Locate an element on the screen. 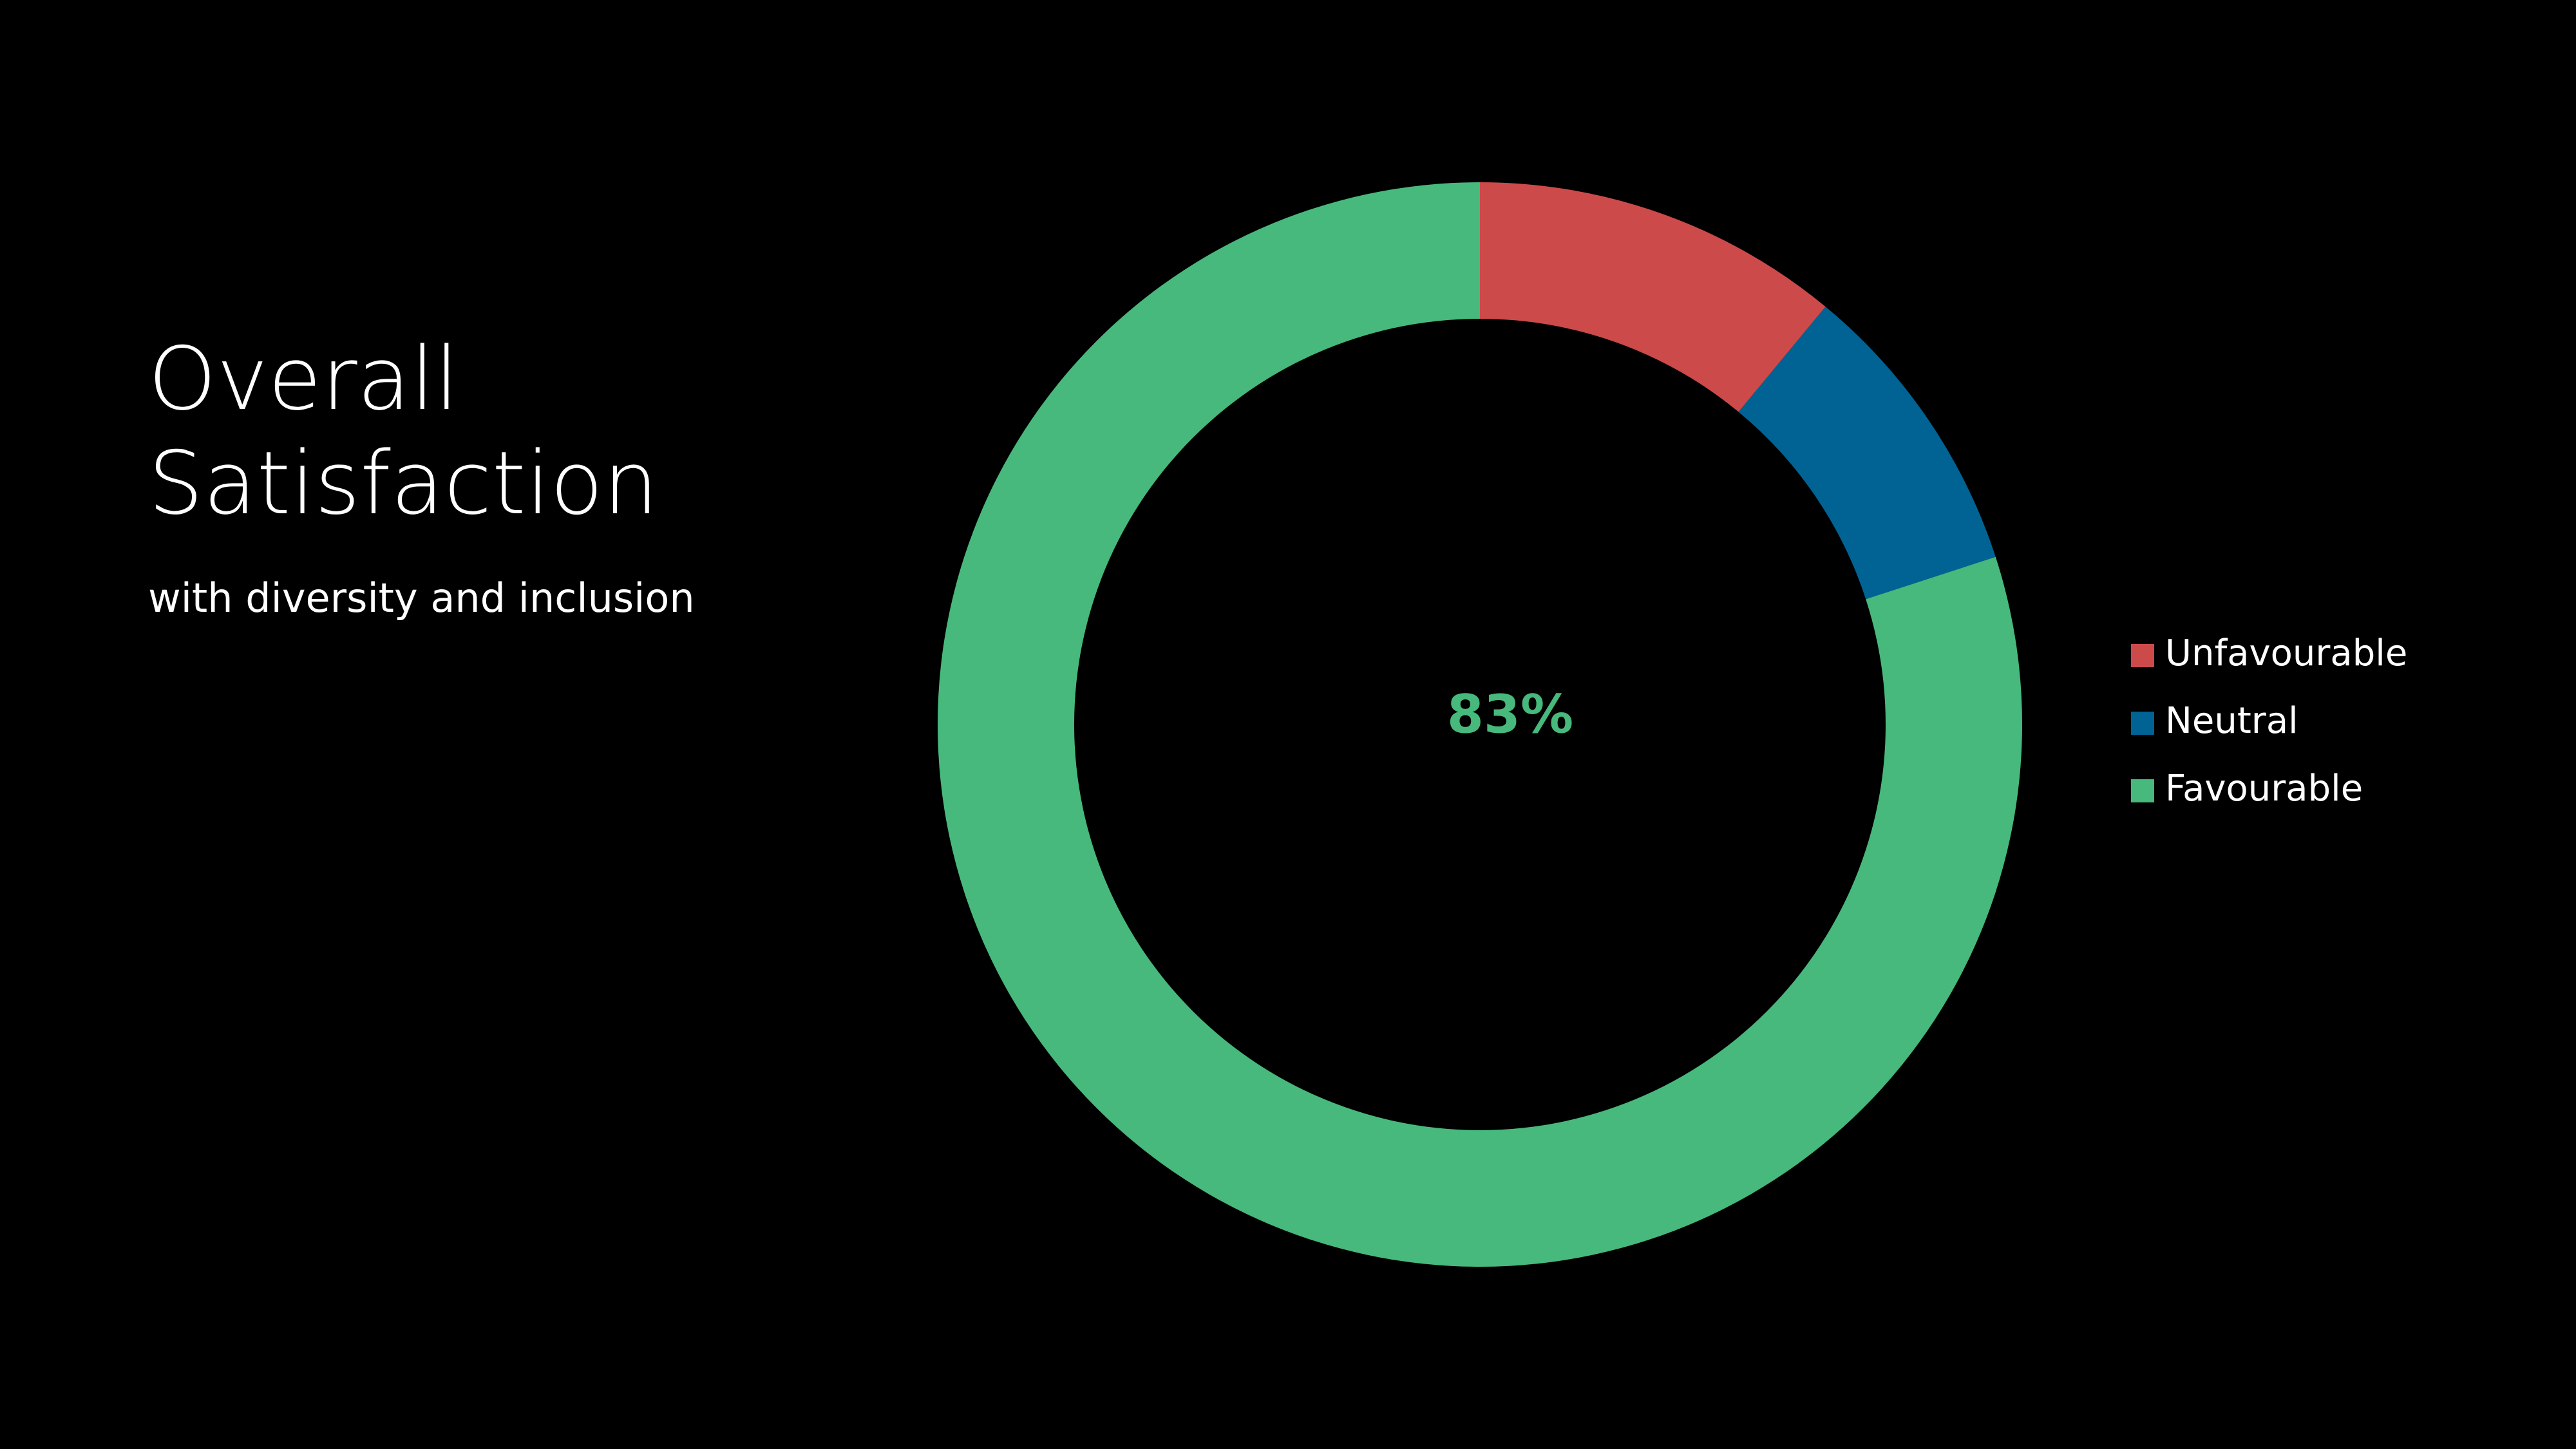 Image resolution: width=2576 pixels, height=1449 pixels. chart-subtitle: with diversity and inclusion is located at coordinates (421, 597).